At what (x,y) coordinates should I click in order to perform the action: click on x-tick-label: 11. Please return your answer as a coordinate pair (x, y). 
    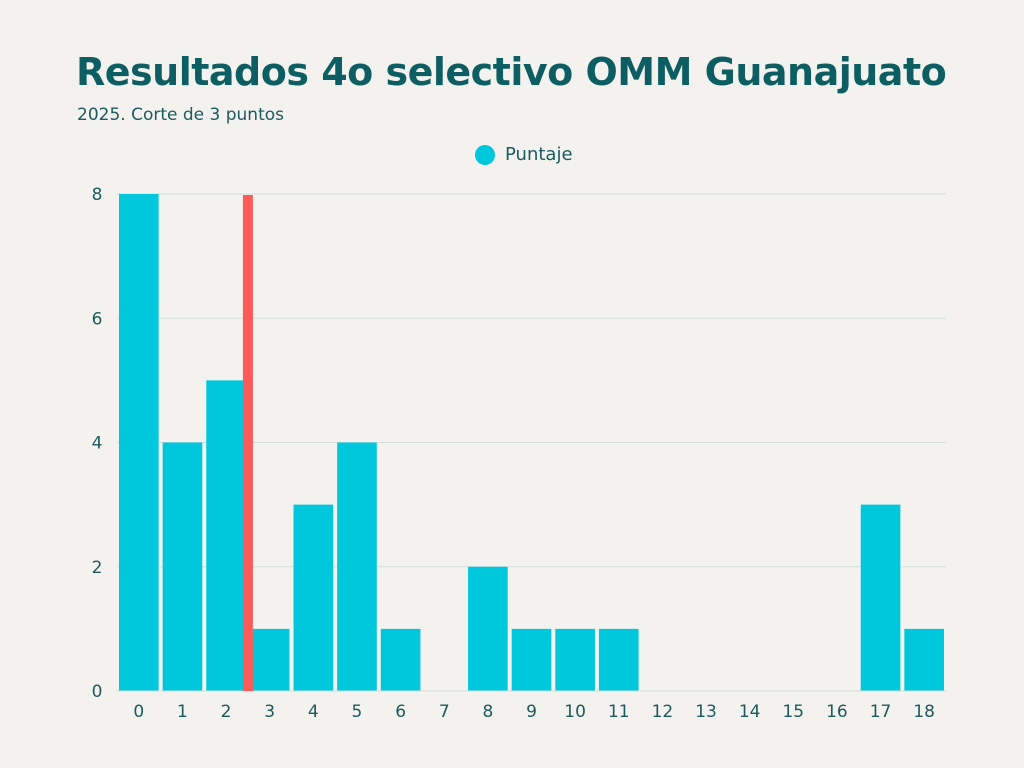
    Looking at the image, I should click on (619, 712).